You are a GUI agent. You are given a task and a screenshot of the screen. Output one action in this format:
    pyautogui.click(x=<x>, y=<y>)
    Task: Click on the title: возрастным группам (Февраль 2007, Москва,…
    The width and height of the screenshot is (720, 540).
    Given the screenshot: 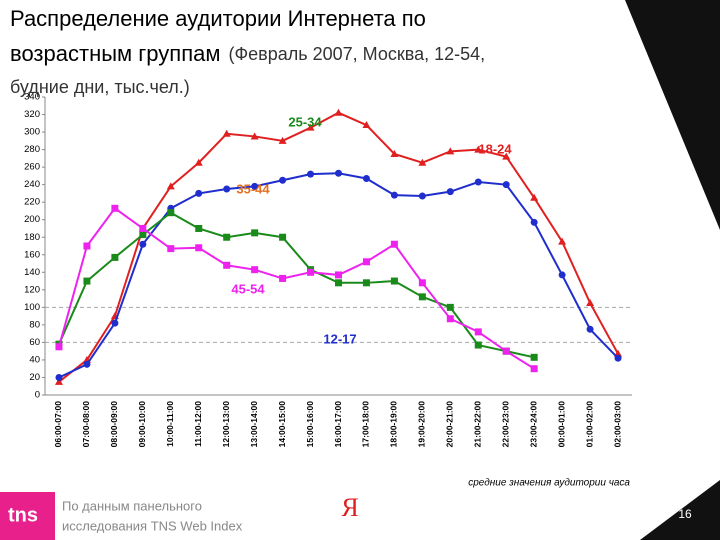 What is the action you would take?
    pyautogui.click(x=247, y=53)
    